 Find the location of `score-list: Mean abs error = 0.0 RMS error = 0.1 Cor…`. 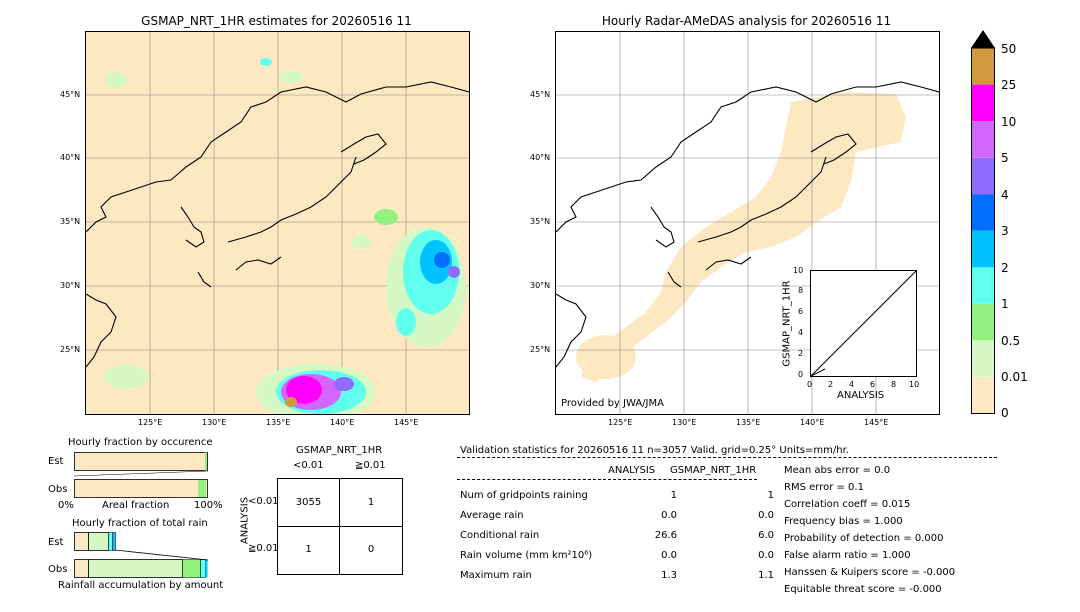

score-list: Mean abs error = 0.0 RMS error = 0.1 Cor… is located at coordinates (869, 530).